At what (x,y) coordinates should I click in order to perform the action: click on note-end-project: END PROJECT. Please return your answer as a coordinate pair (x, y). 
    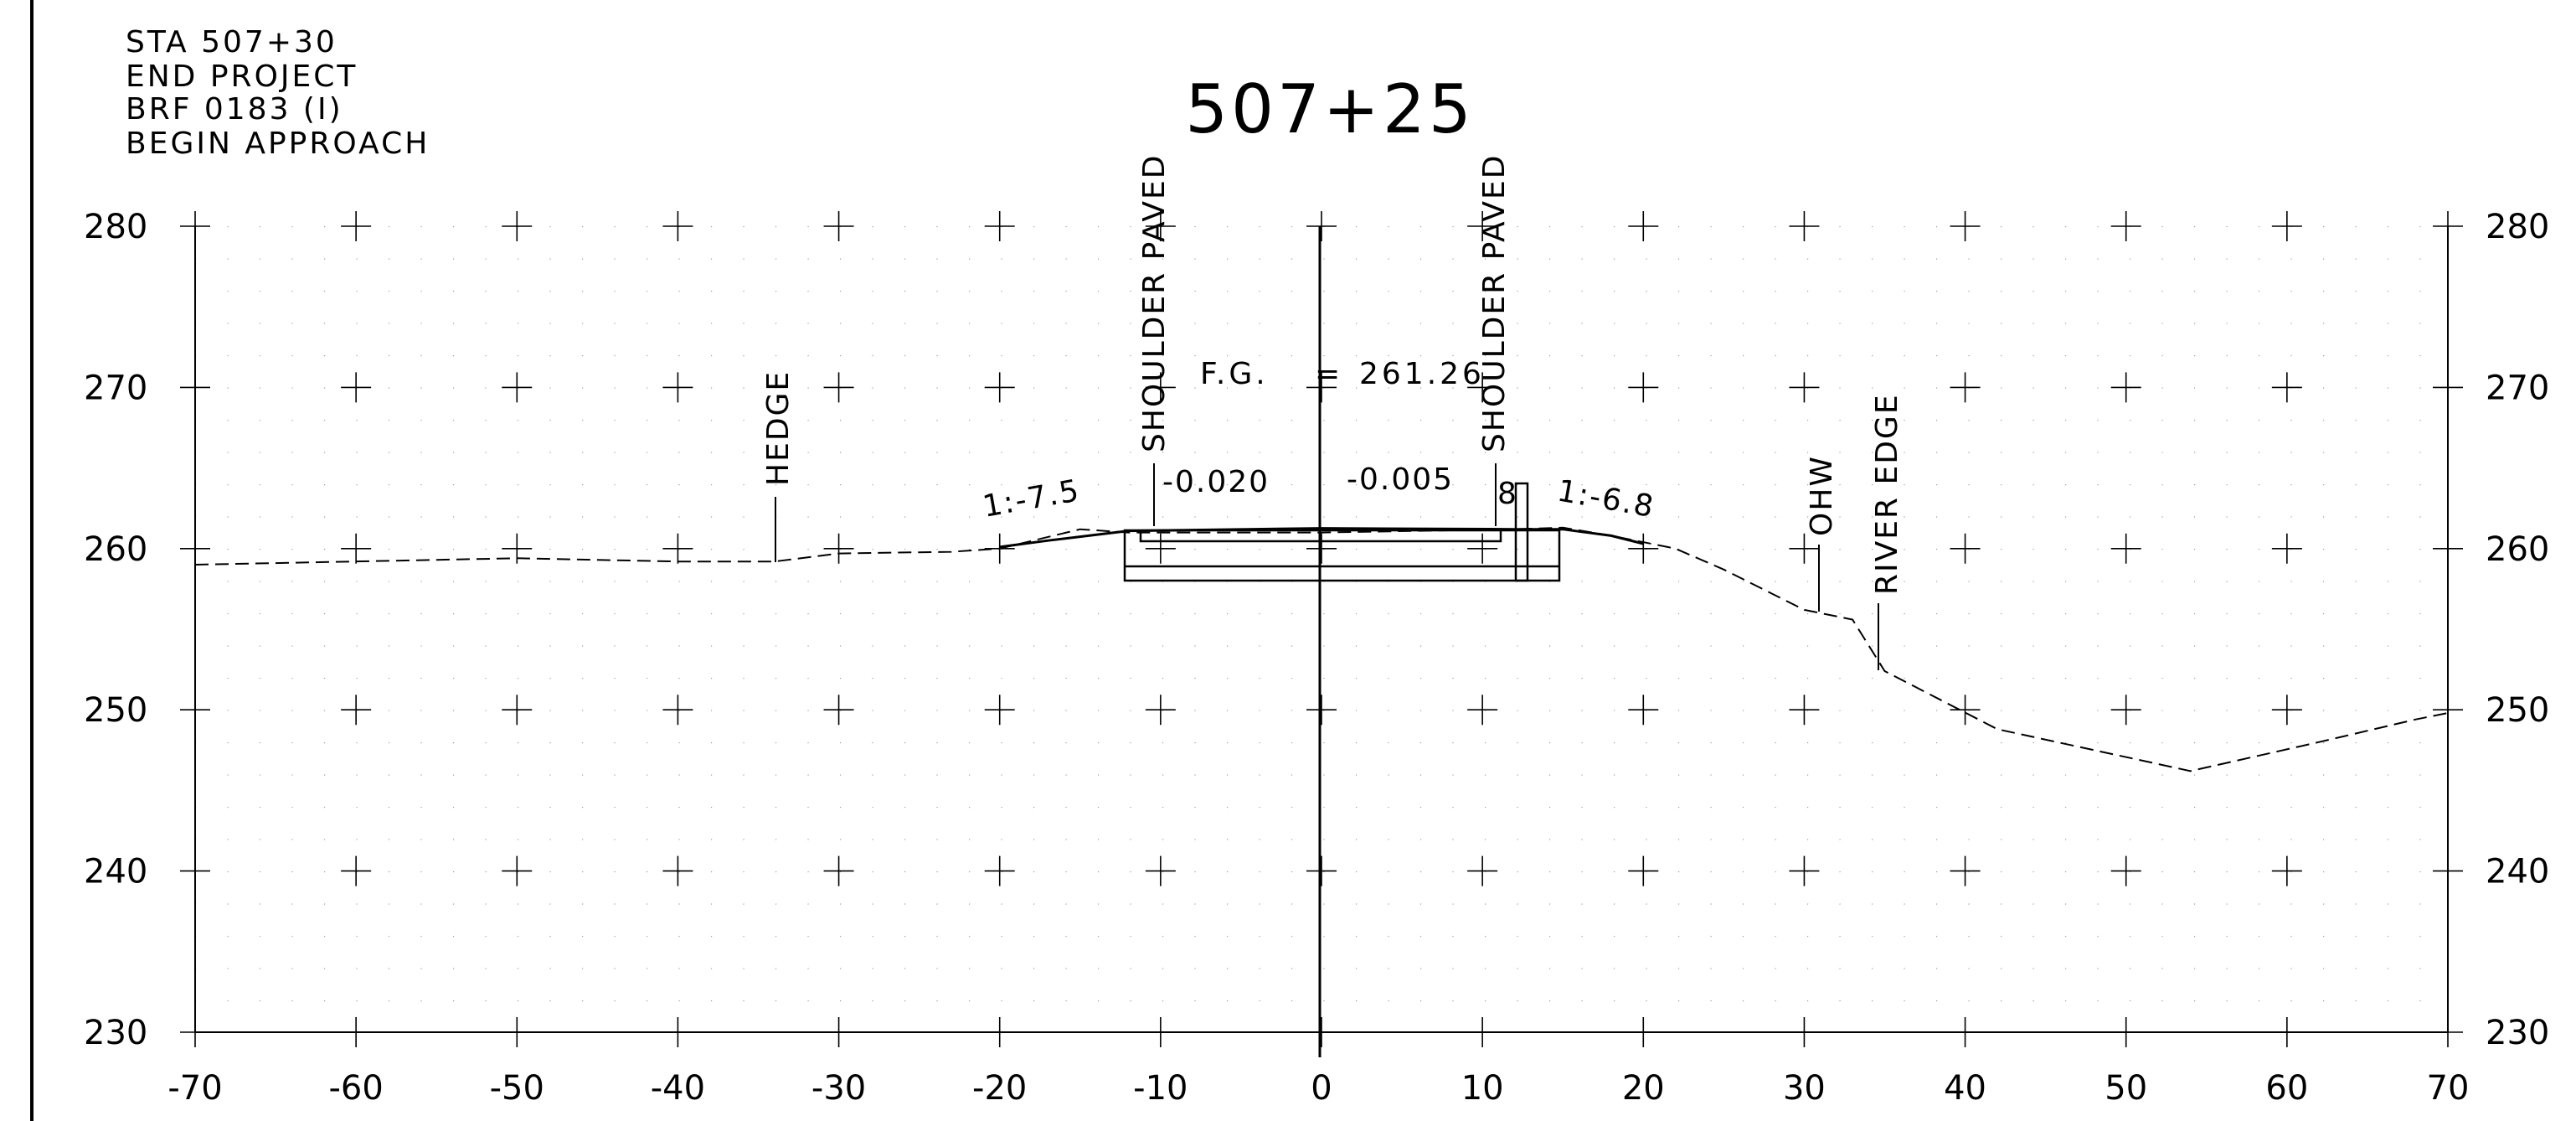
    Looking at the image, I should click on (242, 76).